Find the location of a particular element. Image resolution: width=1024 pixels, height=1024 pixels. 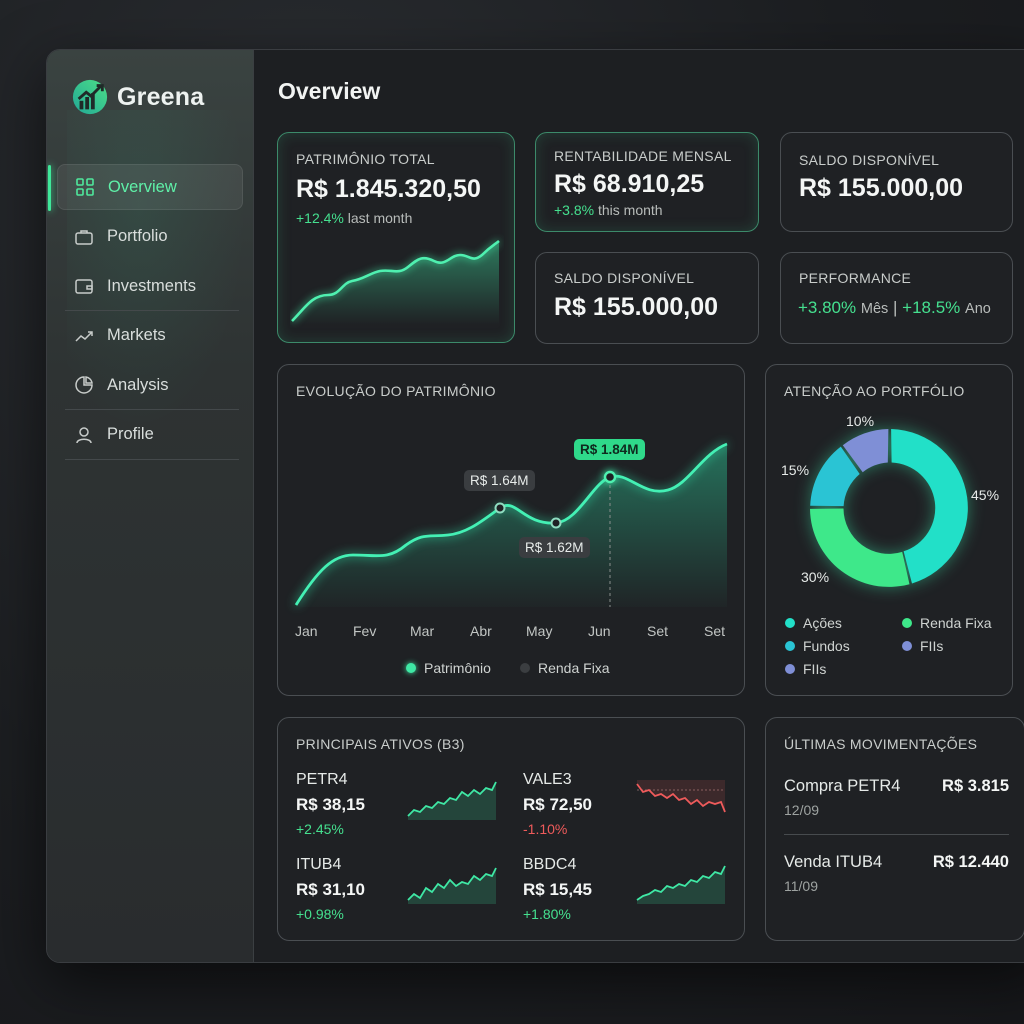

movimentacoes-title: ÚLTIMAS MOVIMENTAÇÕES is located at coordinates (881, 744).